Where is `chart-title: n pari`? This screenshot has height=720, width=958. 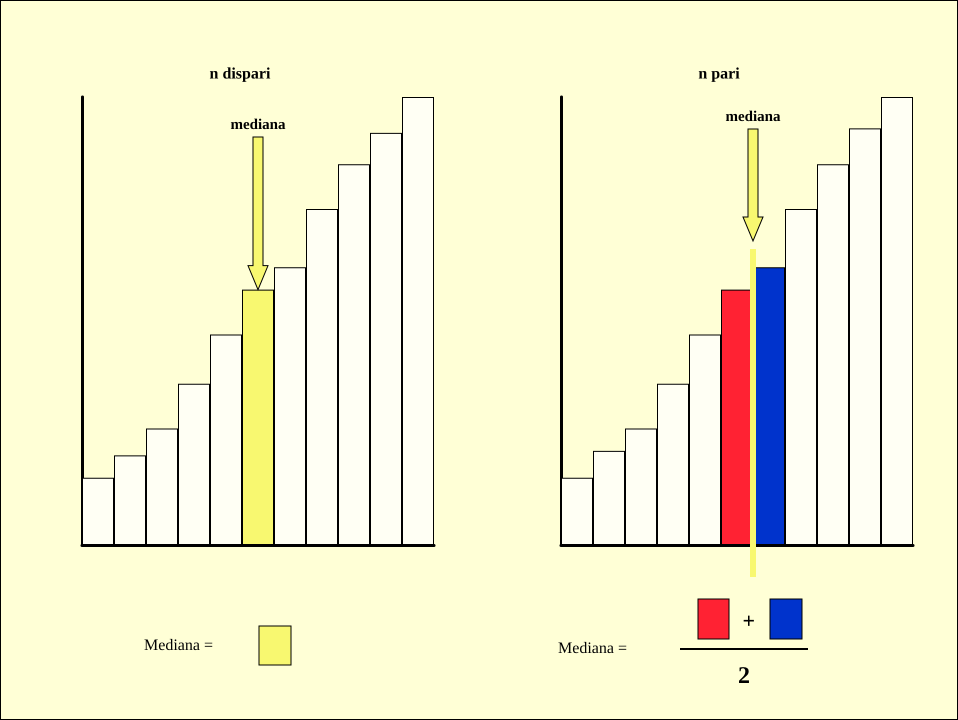
chart-title: n pari is located at coordinates (719, 74).